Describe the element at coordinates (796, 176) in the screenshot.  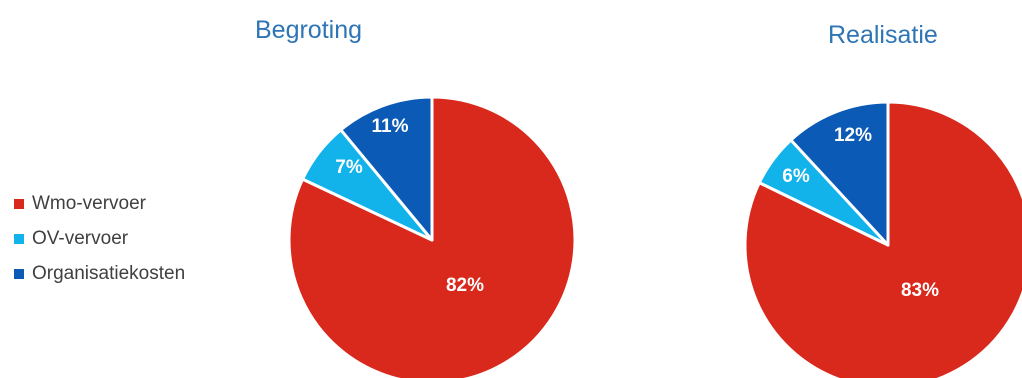
I see `pie-label-realisatie-ov-vervoer: 6%` at that location.